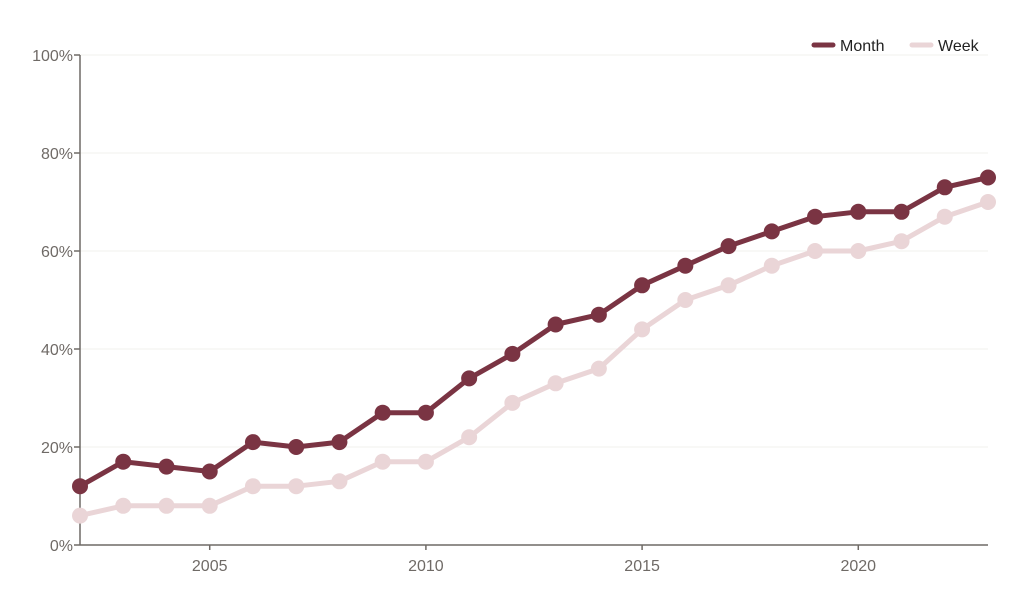 The height and width of the screenshot is (594, 1024). What do you see at coordinates (52, 56) in the screenshot?
I see `y-tick-label: 100%` at bounding box center [52, 56].